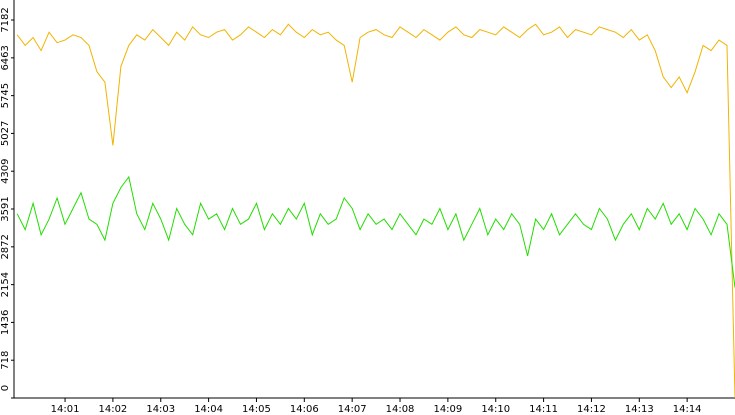 The width and height of the screenshot is (735, 415). I want to click on y-tick-label: 7182, so click(5, 19).